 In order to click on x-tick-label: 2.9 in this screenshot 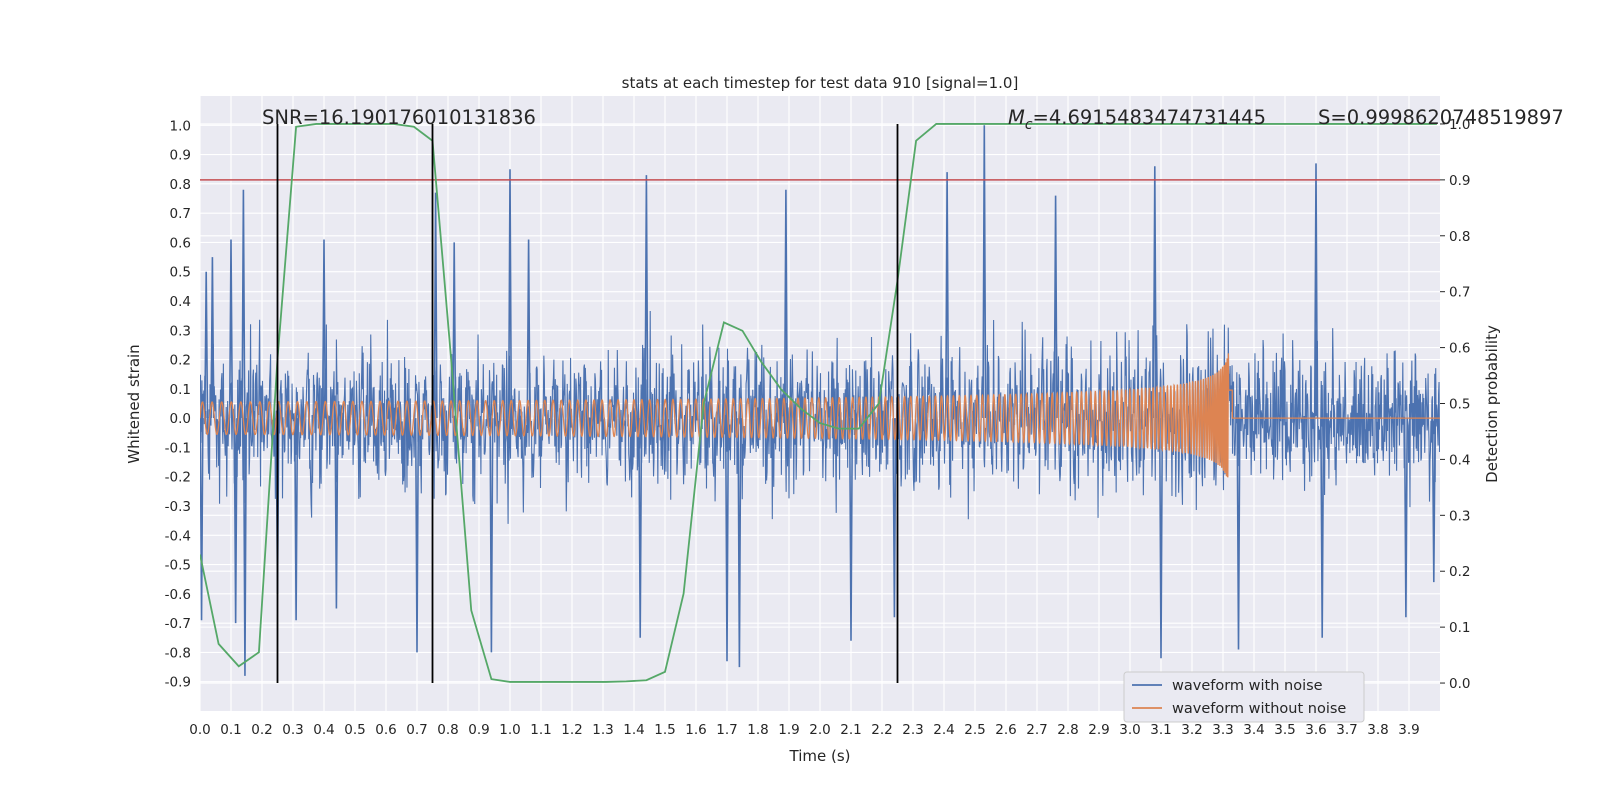, I will do `click(1098, 730)`.